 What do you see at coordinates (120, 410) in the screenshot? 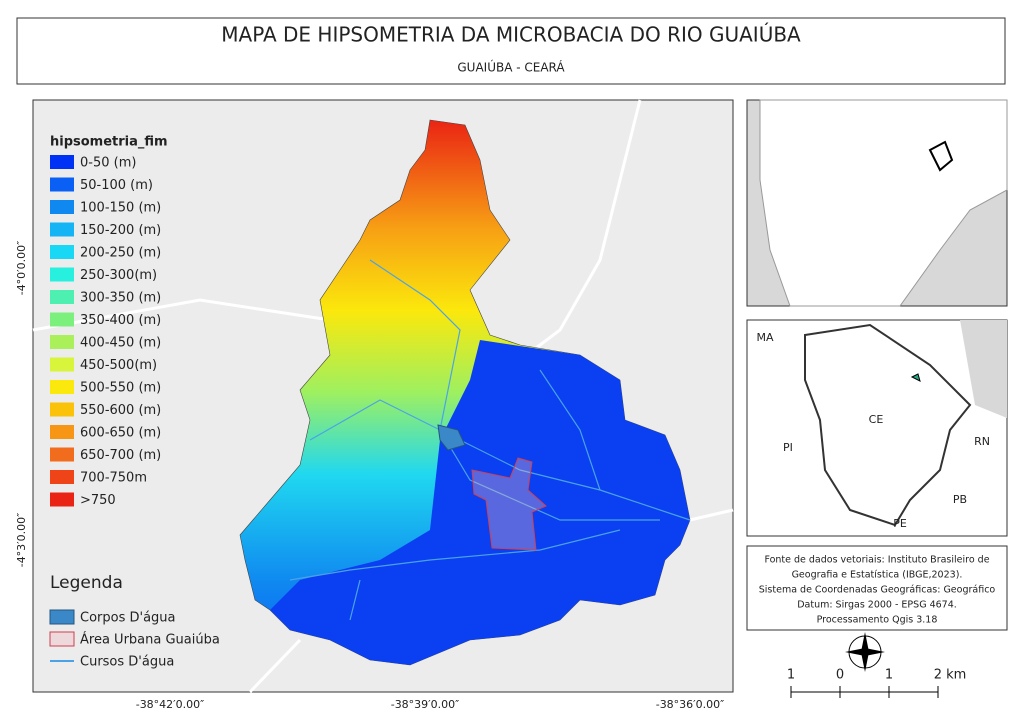
I see `legend-label: 550-600 (m)` at bounding box center [120, 410].